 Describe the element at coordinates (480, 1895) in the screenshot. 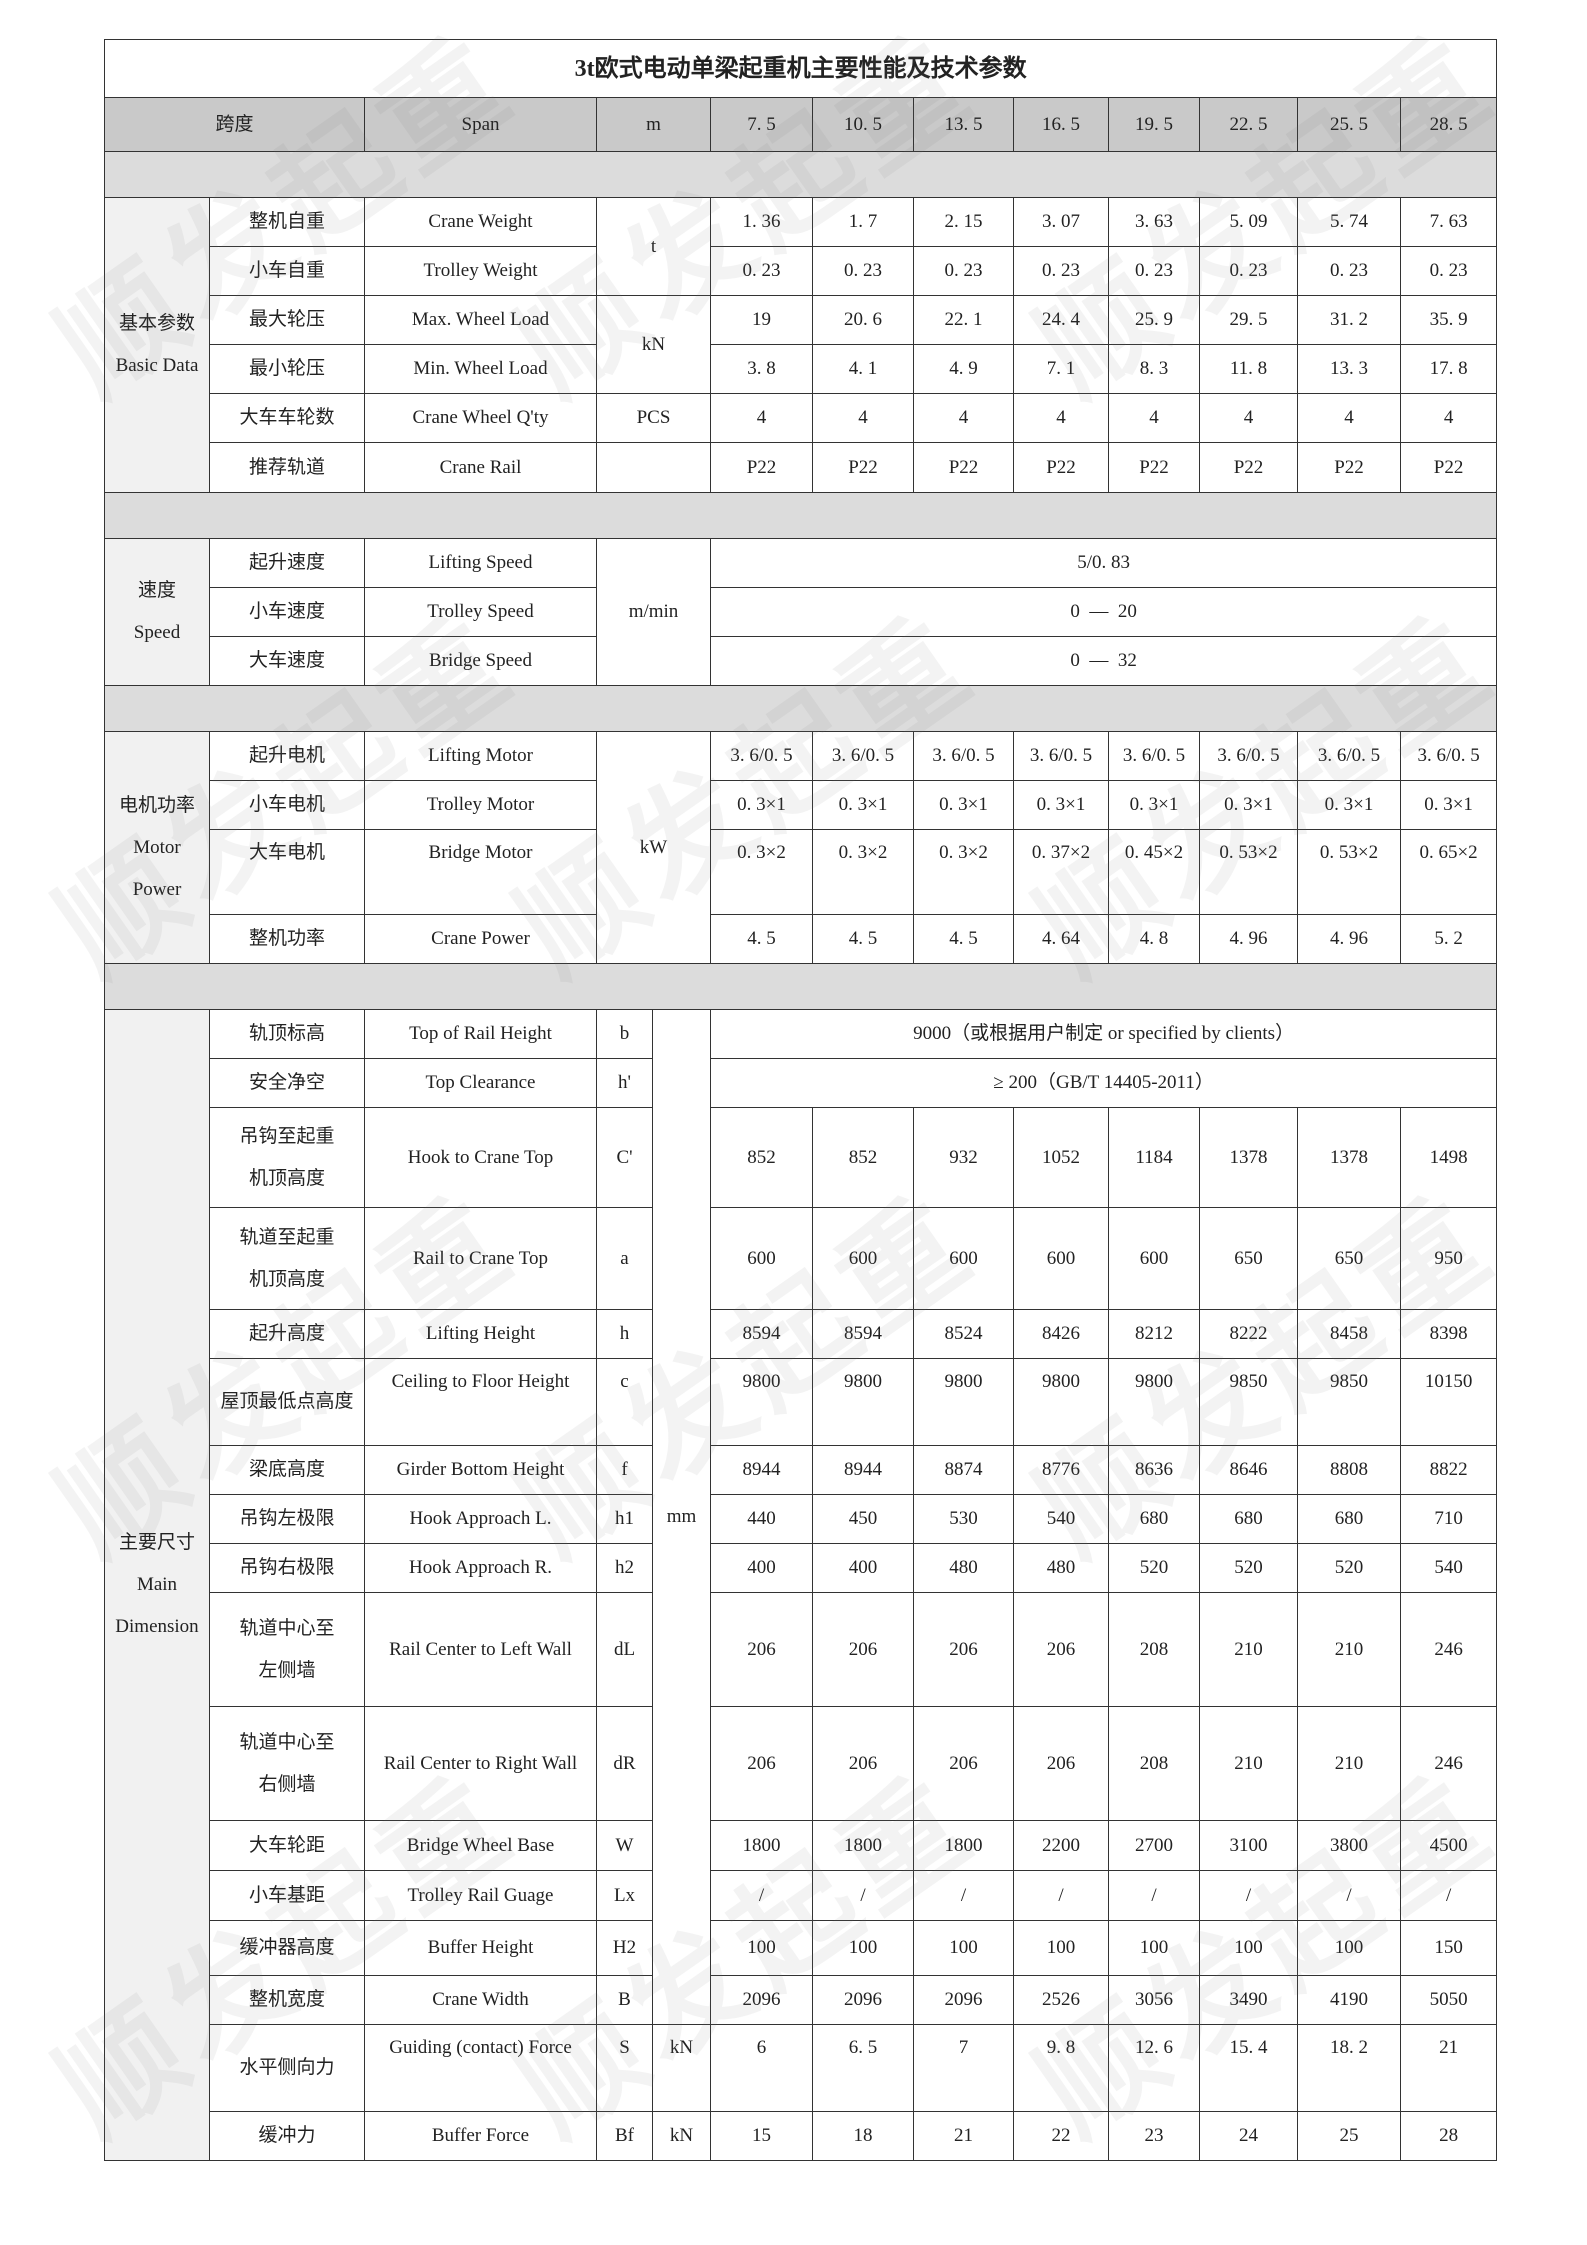

I see `param-name-en: Trolley Rail Guage` at that location.